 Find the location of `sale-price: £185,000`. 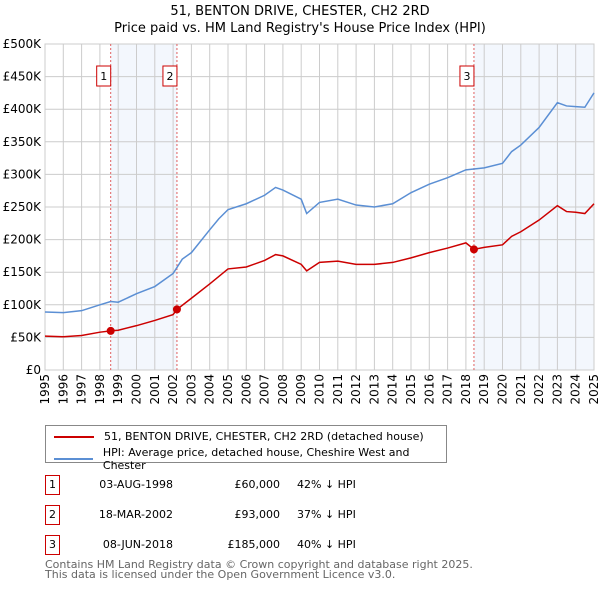

sale-price: £185,000 is located at coordinates (254, 544).